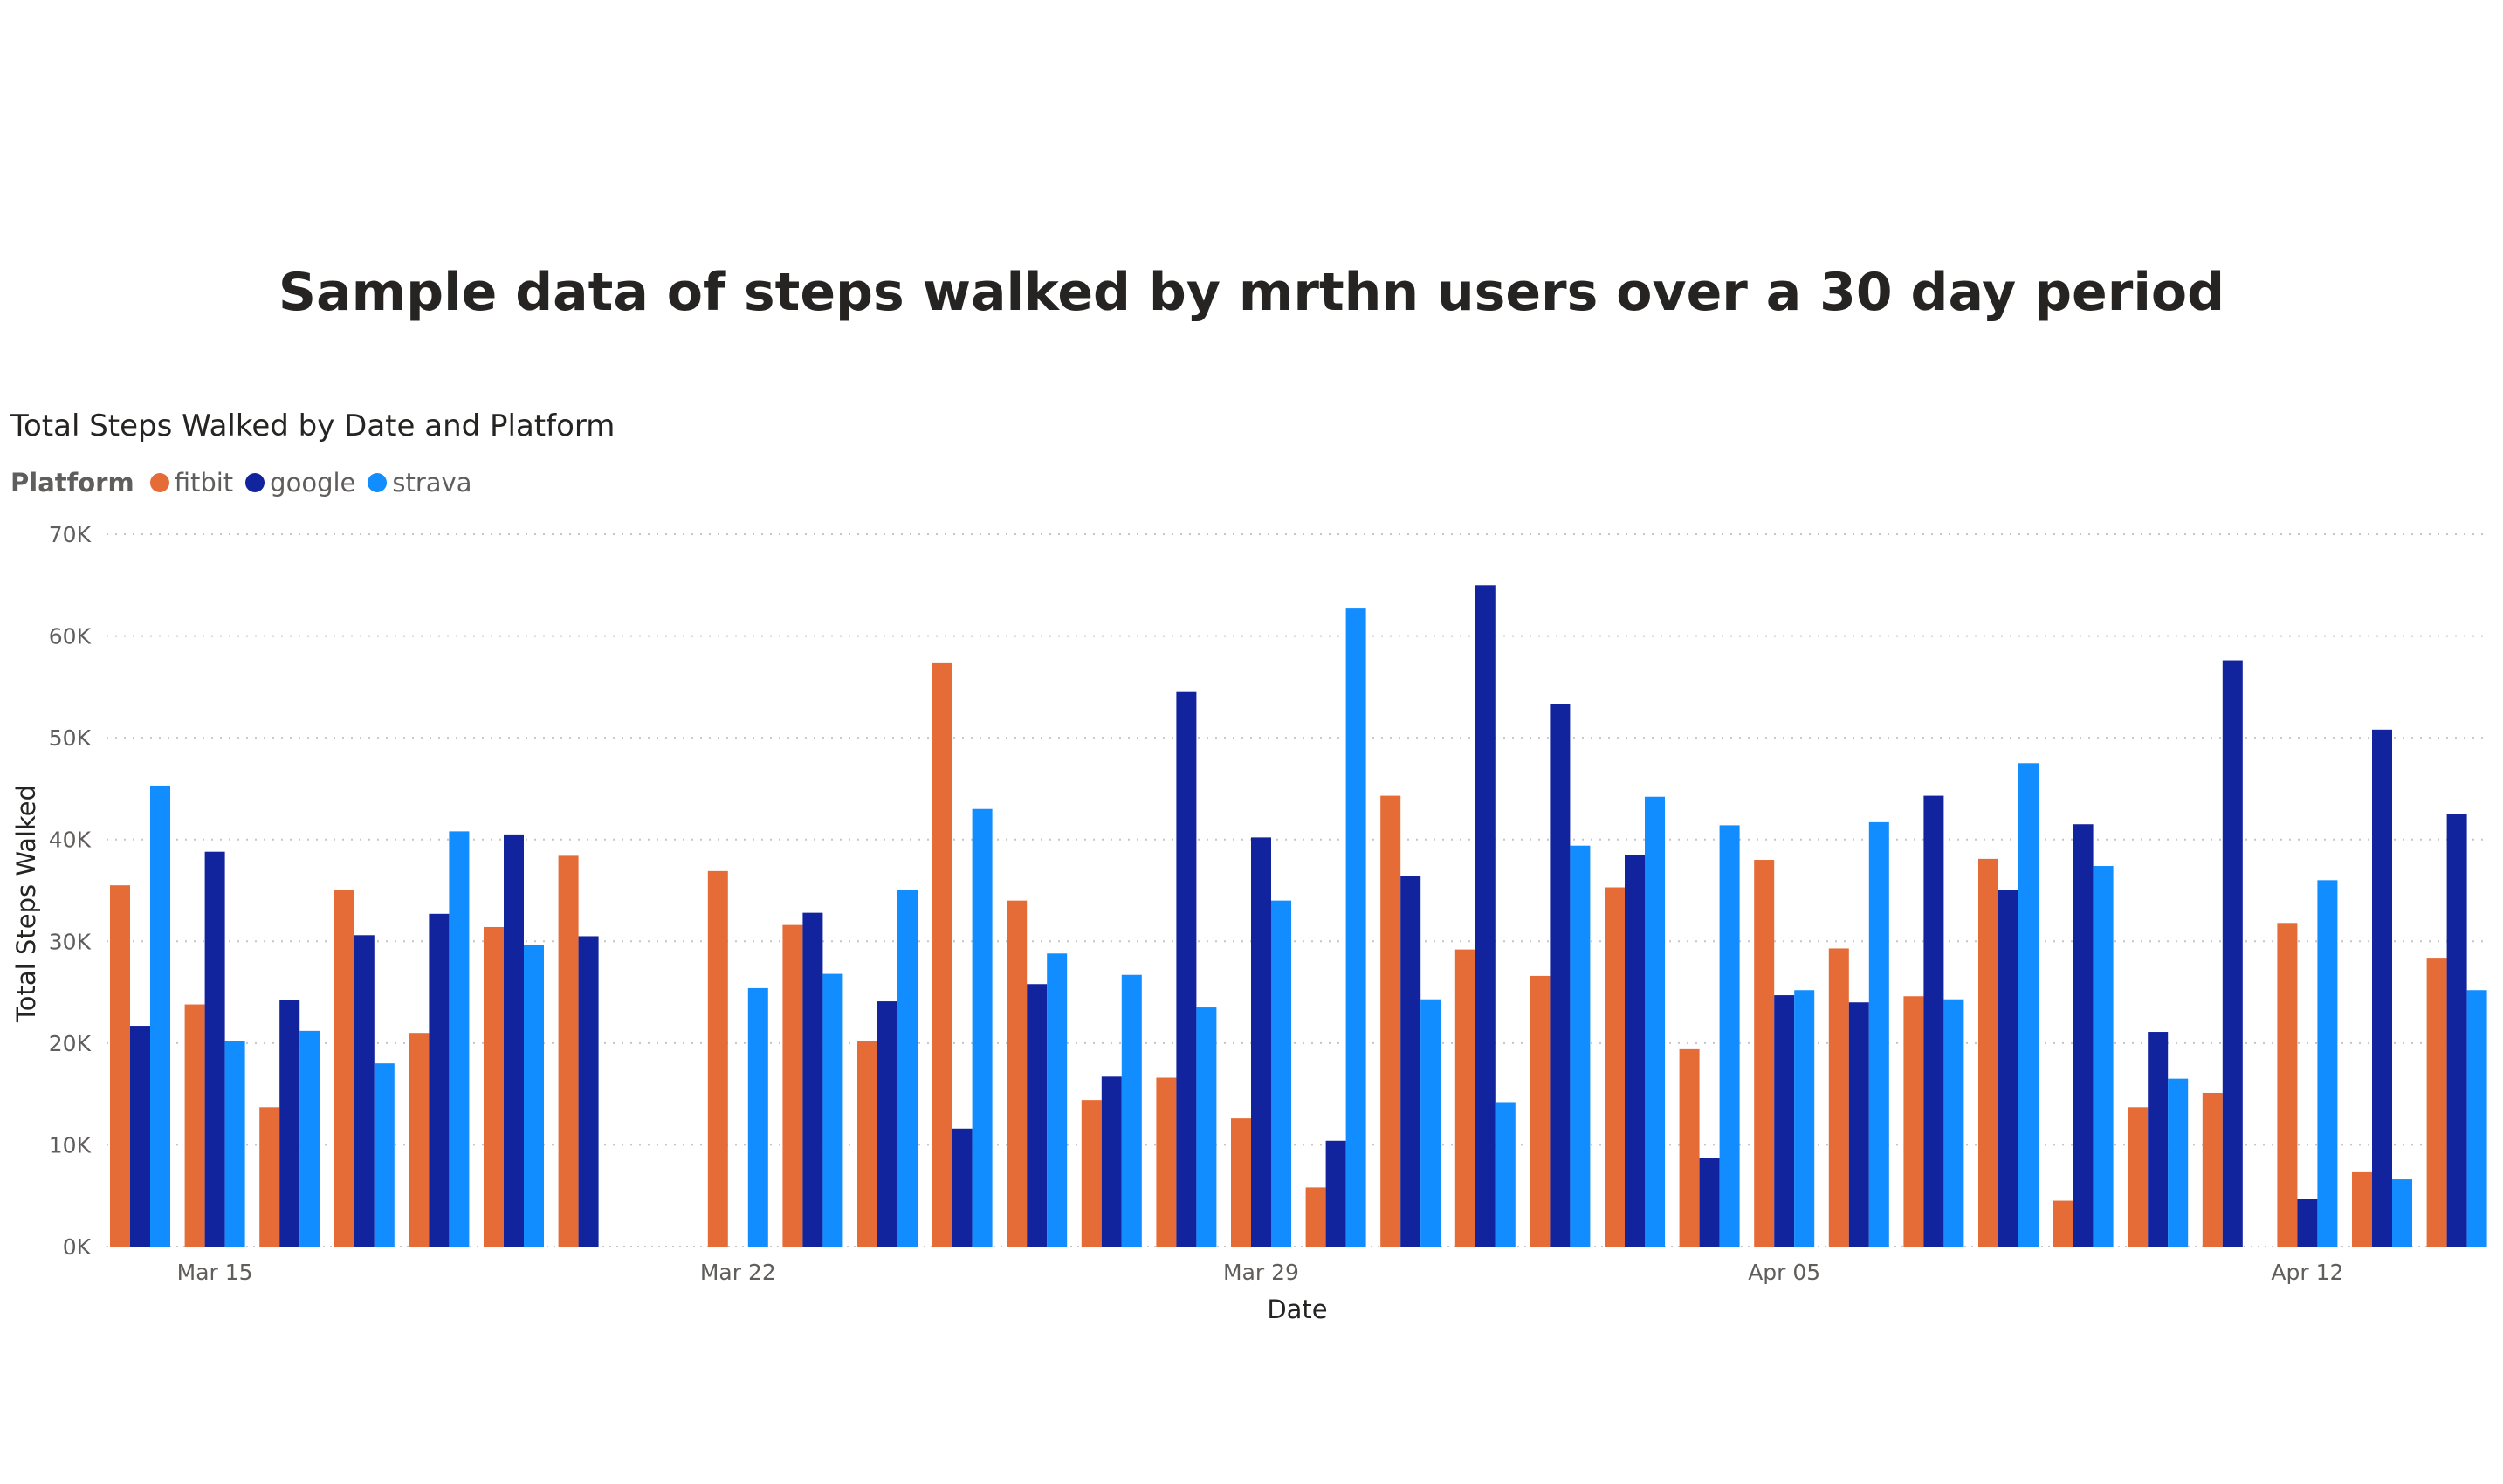  Describe the element at coordinates (1297, 1309) in the screenshot. I see `x-axis-title: Date` at that location.